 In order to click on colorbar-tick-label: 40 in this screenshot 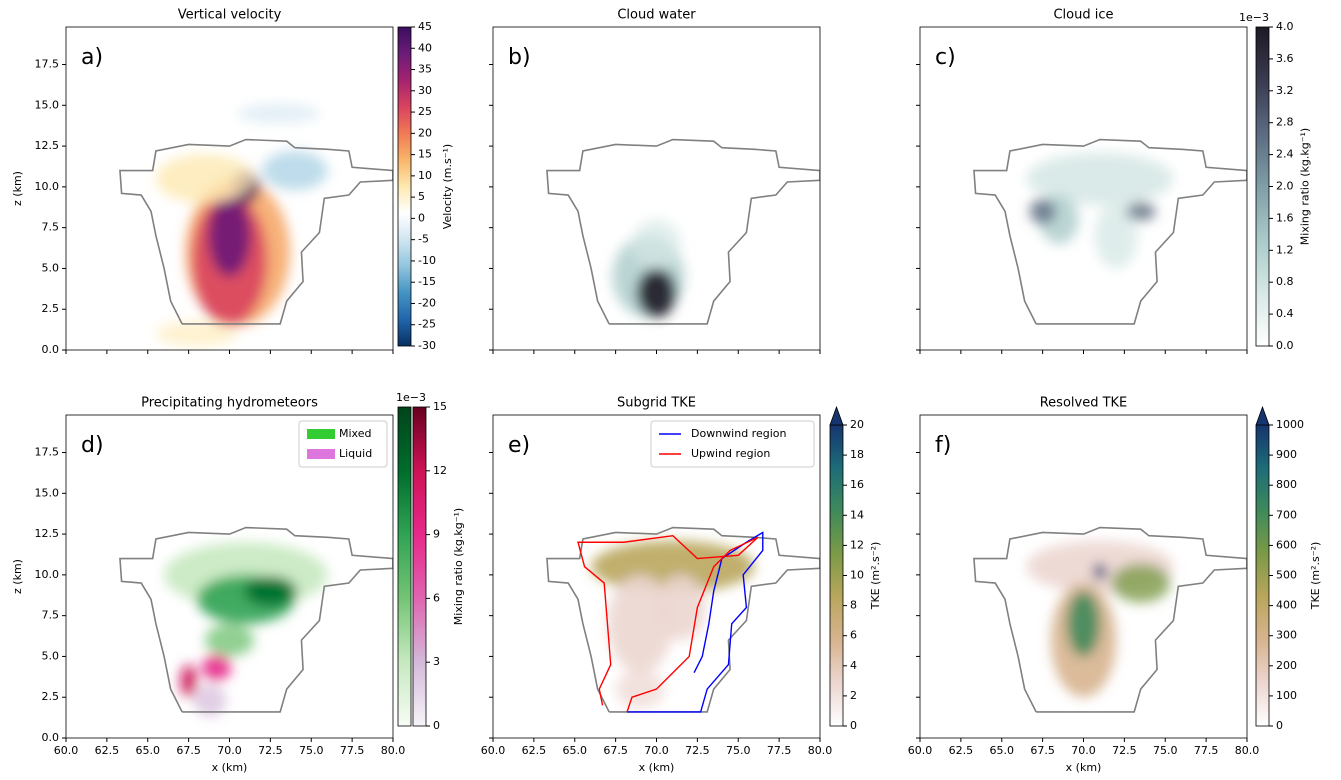, I will do `click(425, 47)`.